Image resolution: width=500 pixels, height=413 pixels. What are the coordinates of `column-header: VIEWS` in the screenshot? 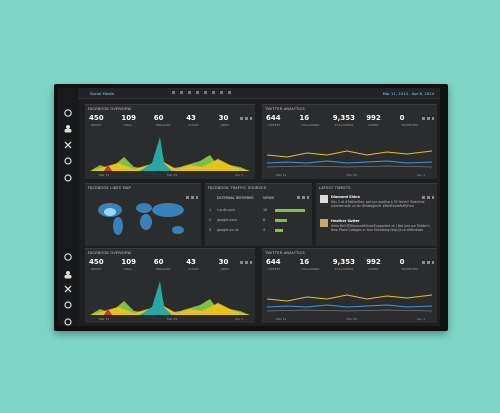 It's located at (268, 198).